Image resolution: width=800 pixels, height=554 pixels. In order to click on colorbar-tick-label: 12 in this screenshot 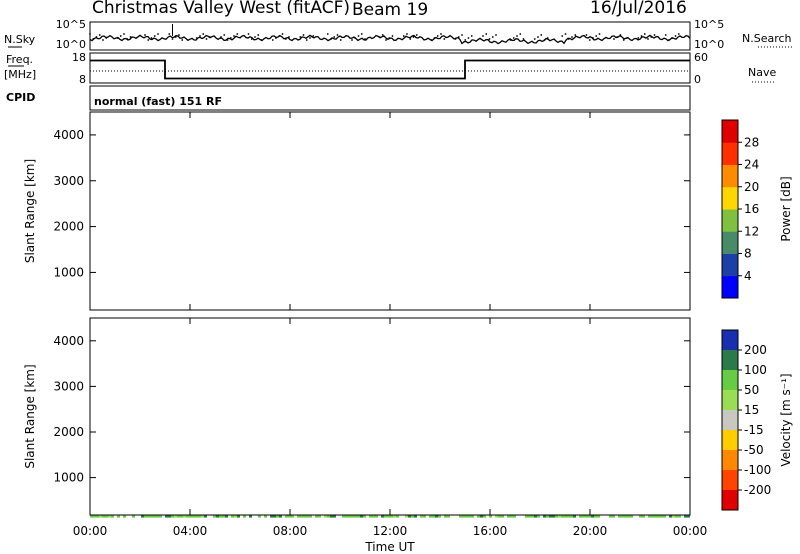, I will do `click(751, 231)`.